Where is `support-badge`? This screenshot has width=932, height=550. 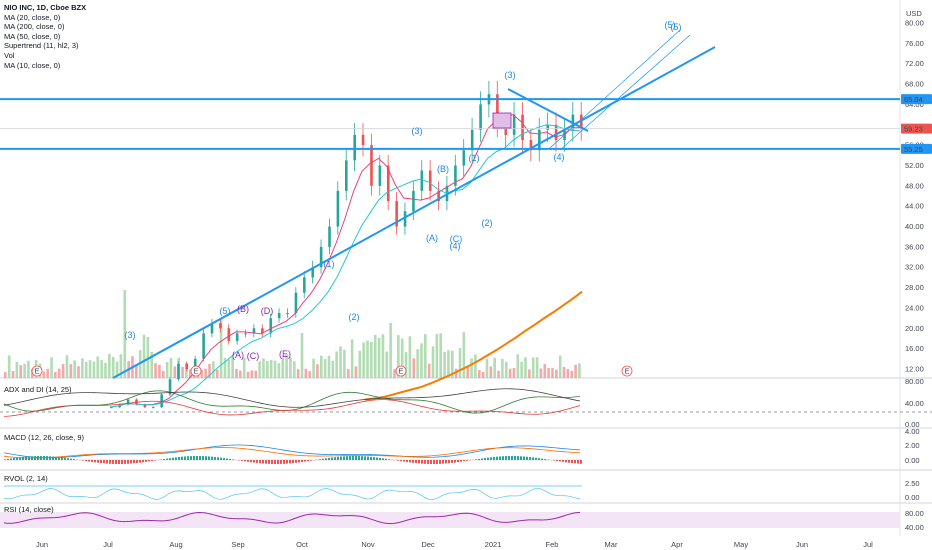
support-badge is located at coordinates (916, 148).